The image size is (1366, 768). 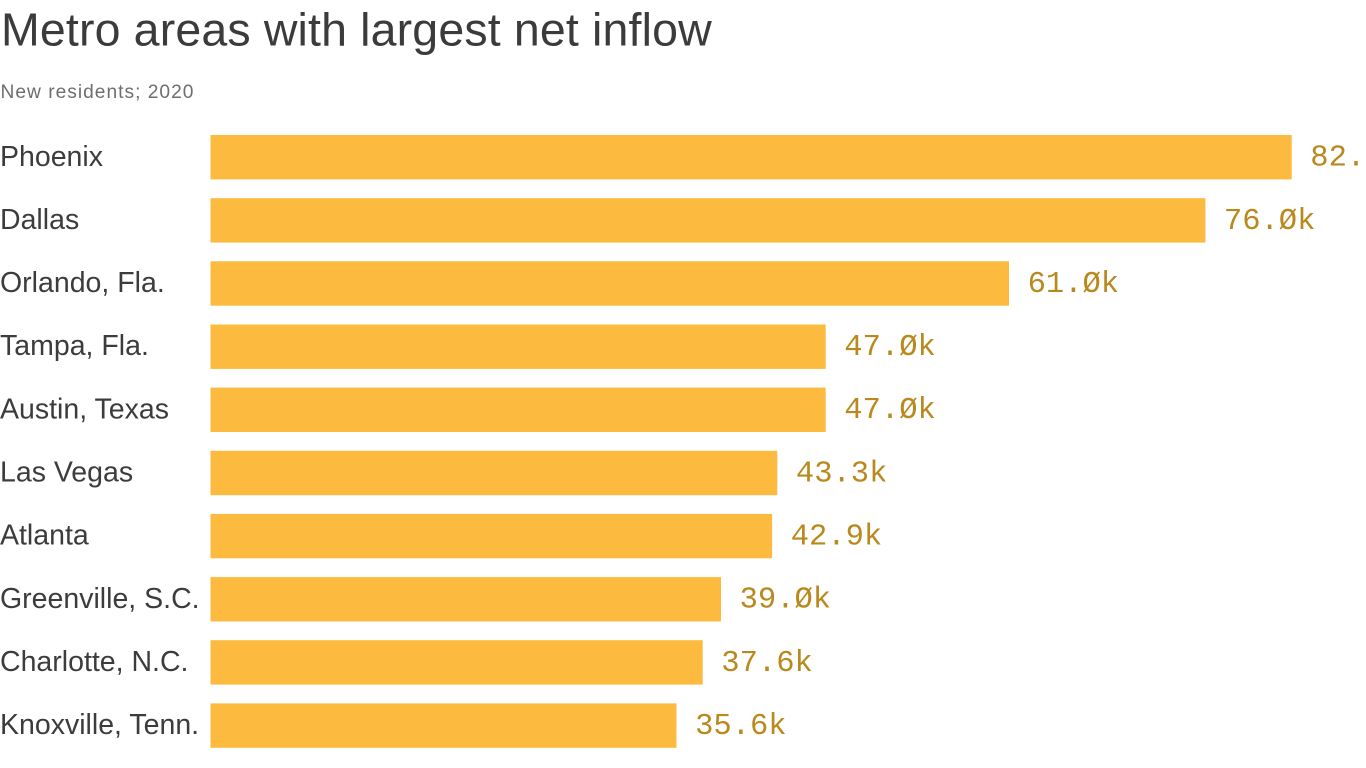 I want to click on svg-text: Phoenix, so click(x=51, y=157).